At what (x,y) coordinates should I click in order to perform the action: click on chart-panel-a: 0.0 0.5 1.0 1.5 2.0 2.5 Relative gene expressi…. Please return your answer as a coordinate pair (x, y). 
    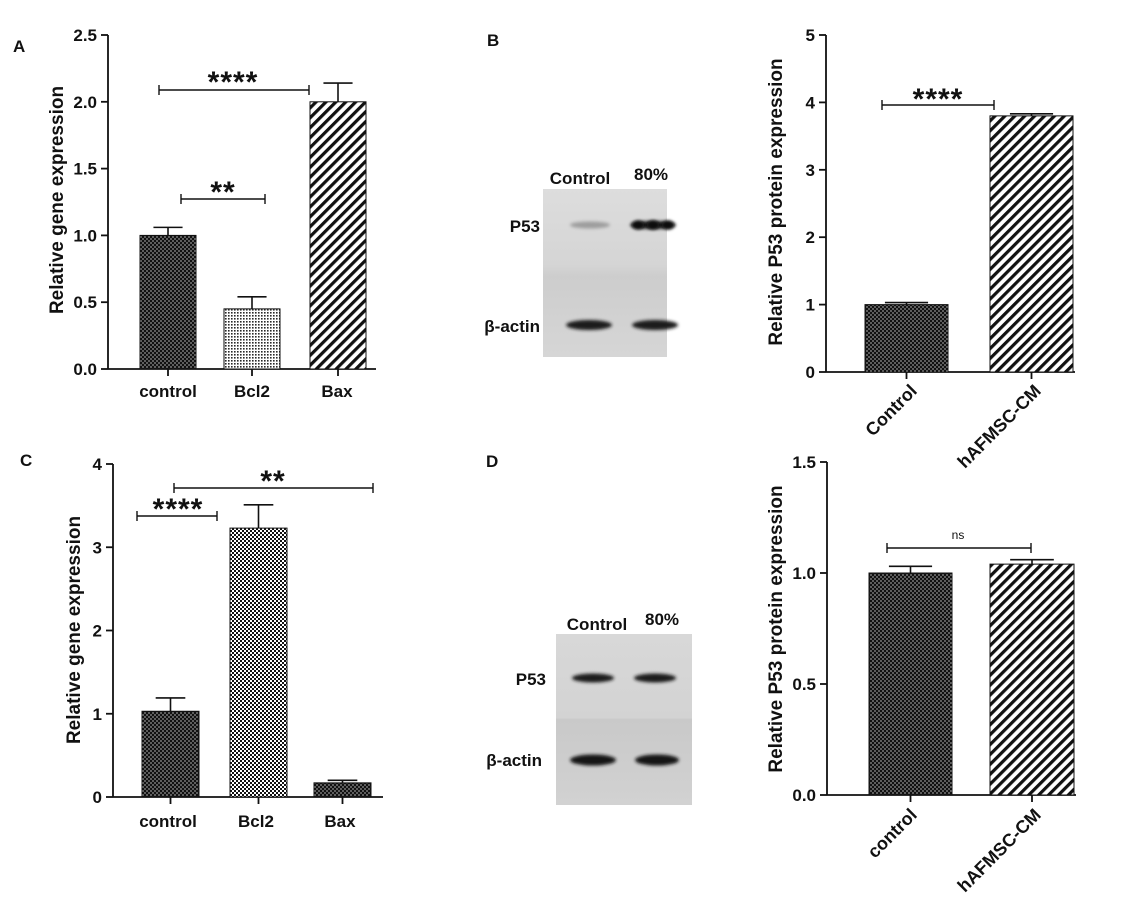
    Looking at the image, I should click on (211, 213).